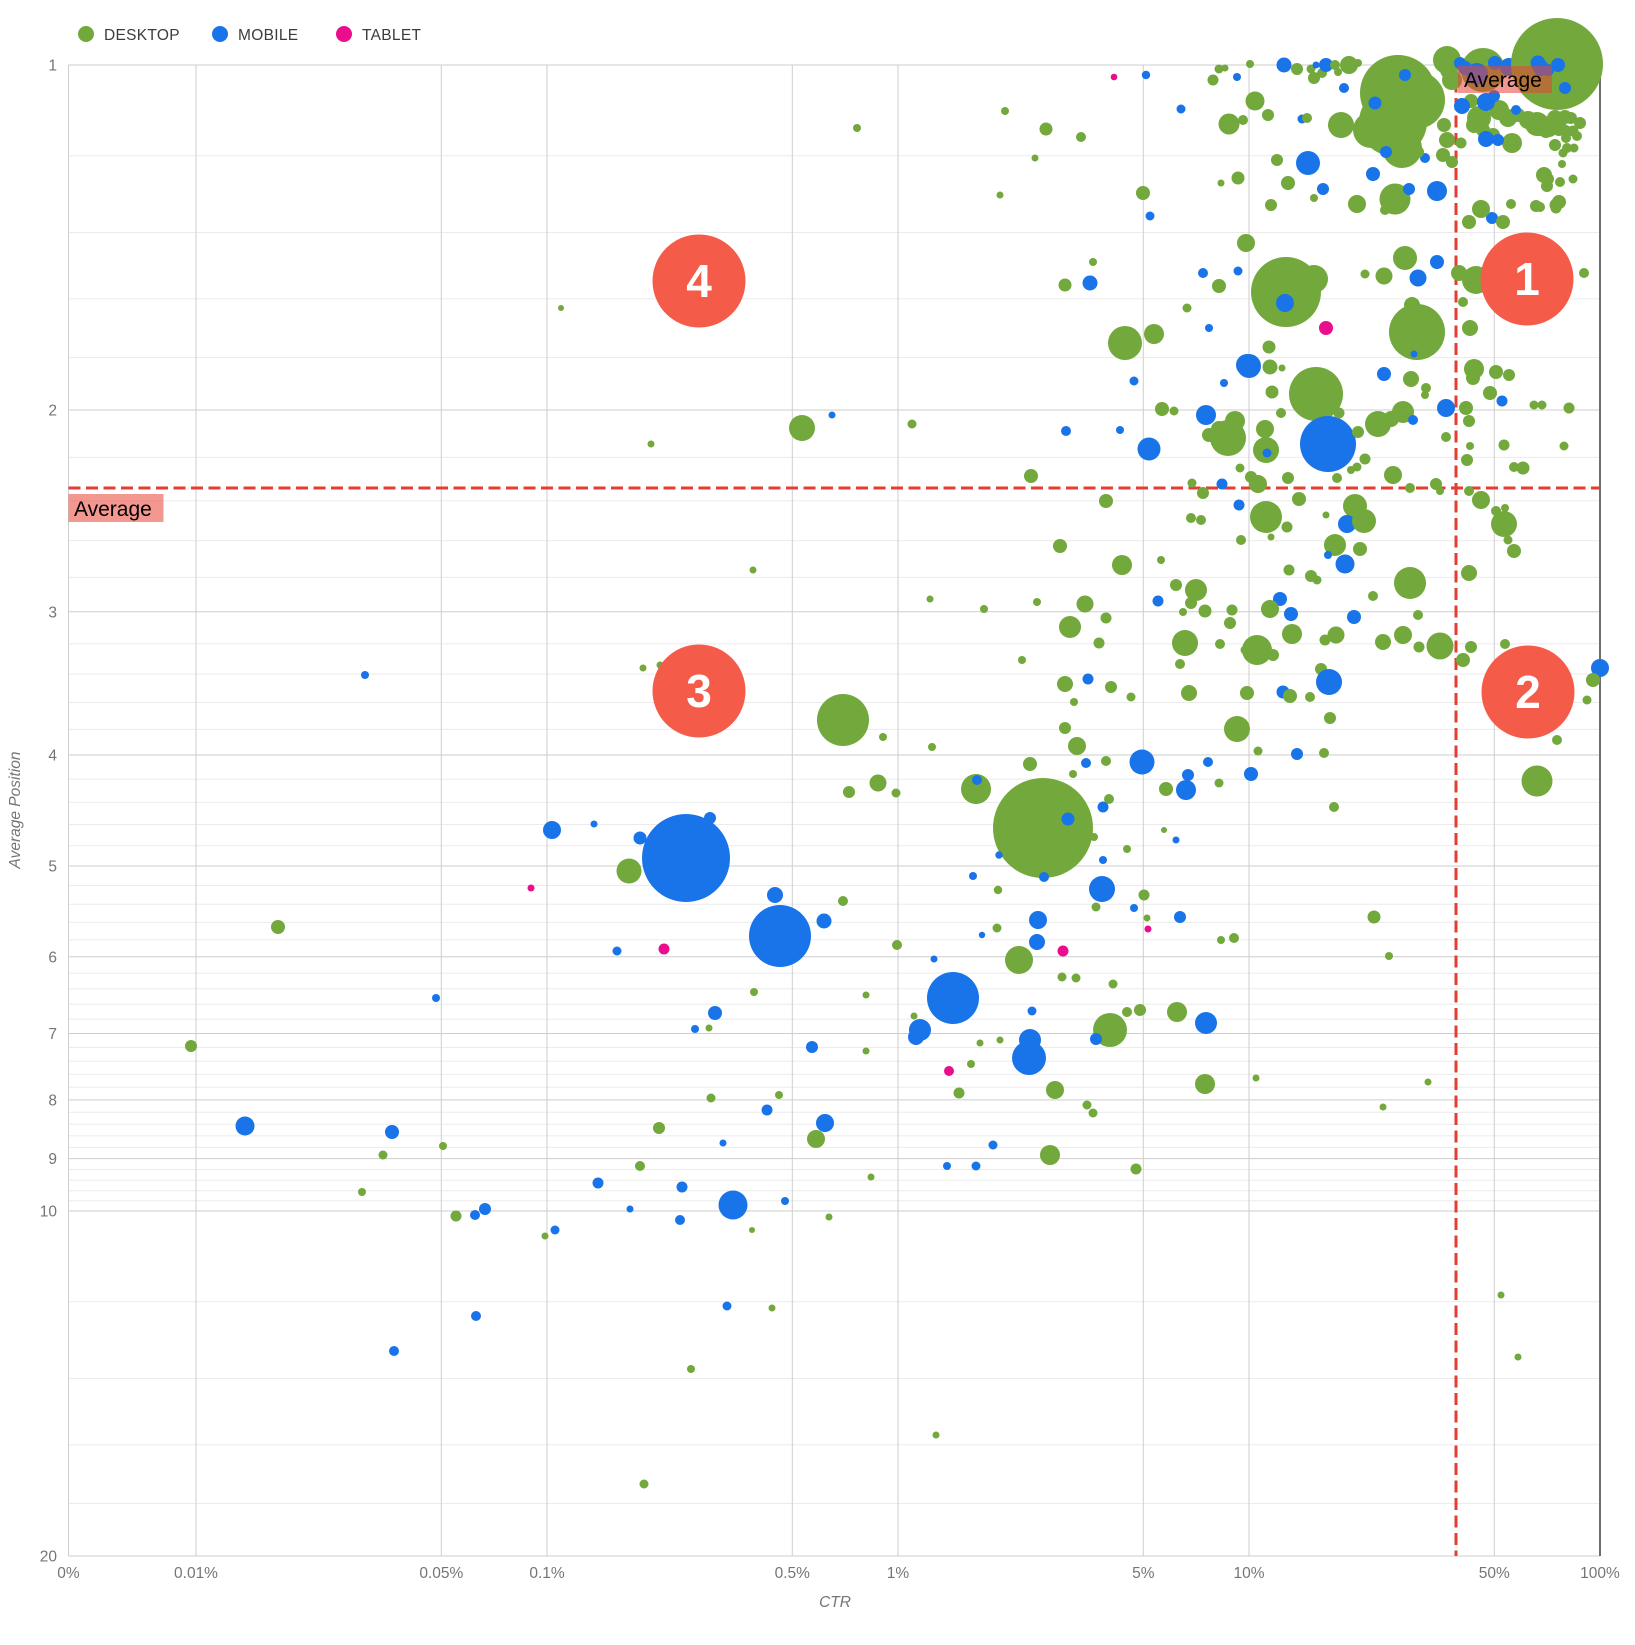 Image resolution: width=1635 pixels, height=1645 pixels. Describe the element at coordinates (15, 811) in the screenshot. I see `svg-text: Average Position` at that location.